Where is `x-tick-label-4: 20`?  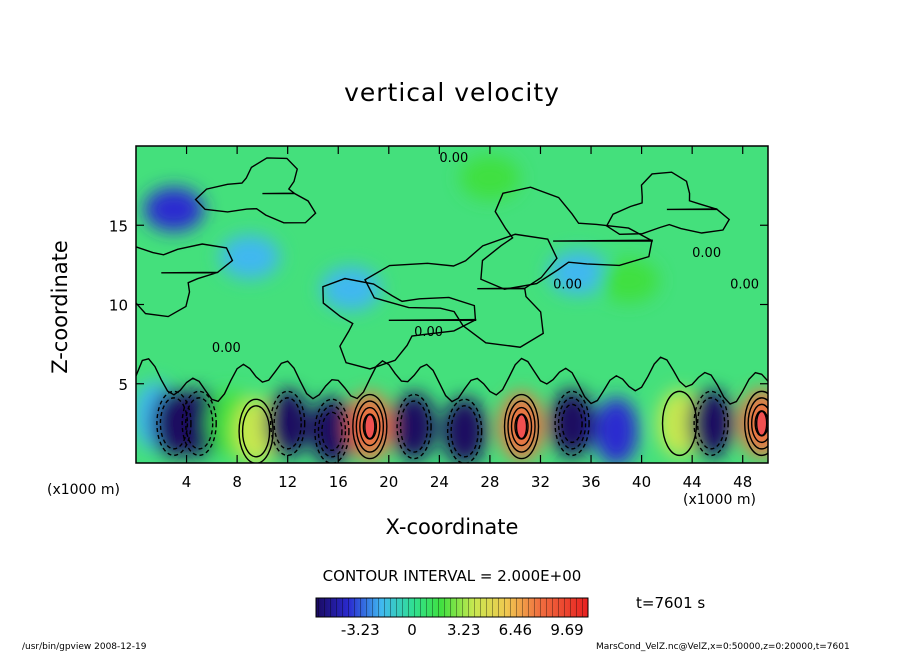 x-tick-label-4: 20 is located at coordinates (388, 482).